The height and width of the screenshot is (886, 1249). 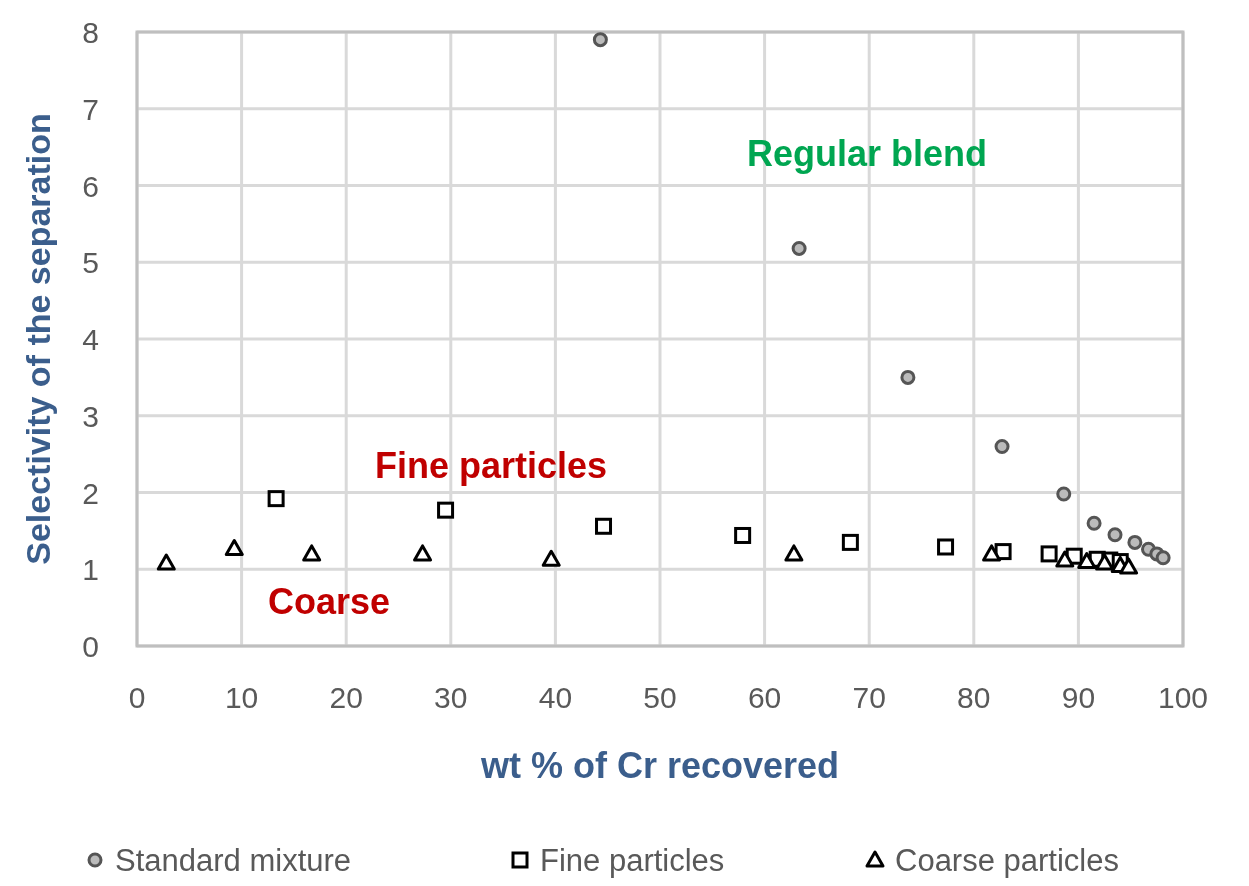 I want to click on x-tick-label: 100, so click(x=1183, y=697).